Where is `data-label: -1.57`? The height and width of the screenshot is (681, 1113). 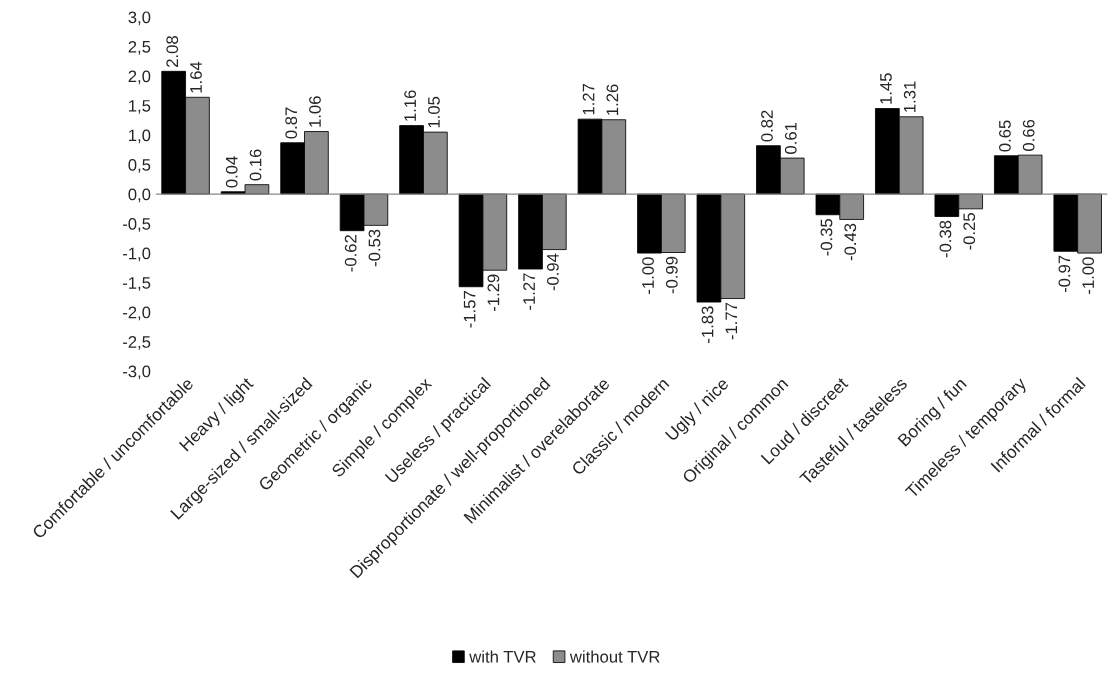
data-label: -1.57 is located at coordinates (469, 309).